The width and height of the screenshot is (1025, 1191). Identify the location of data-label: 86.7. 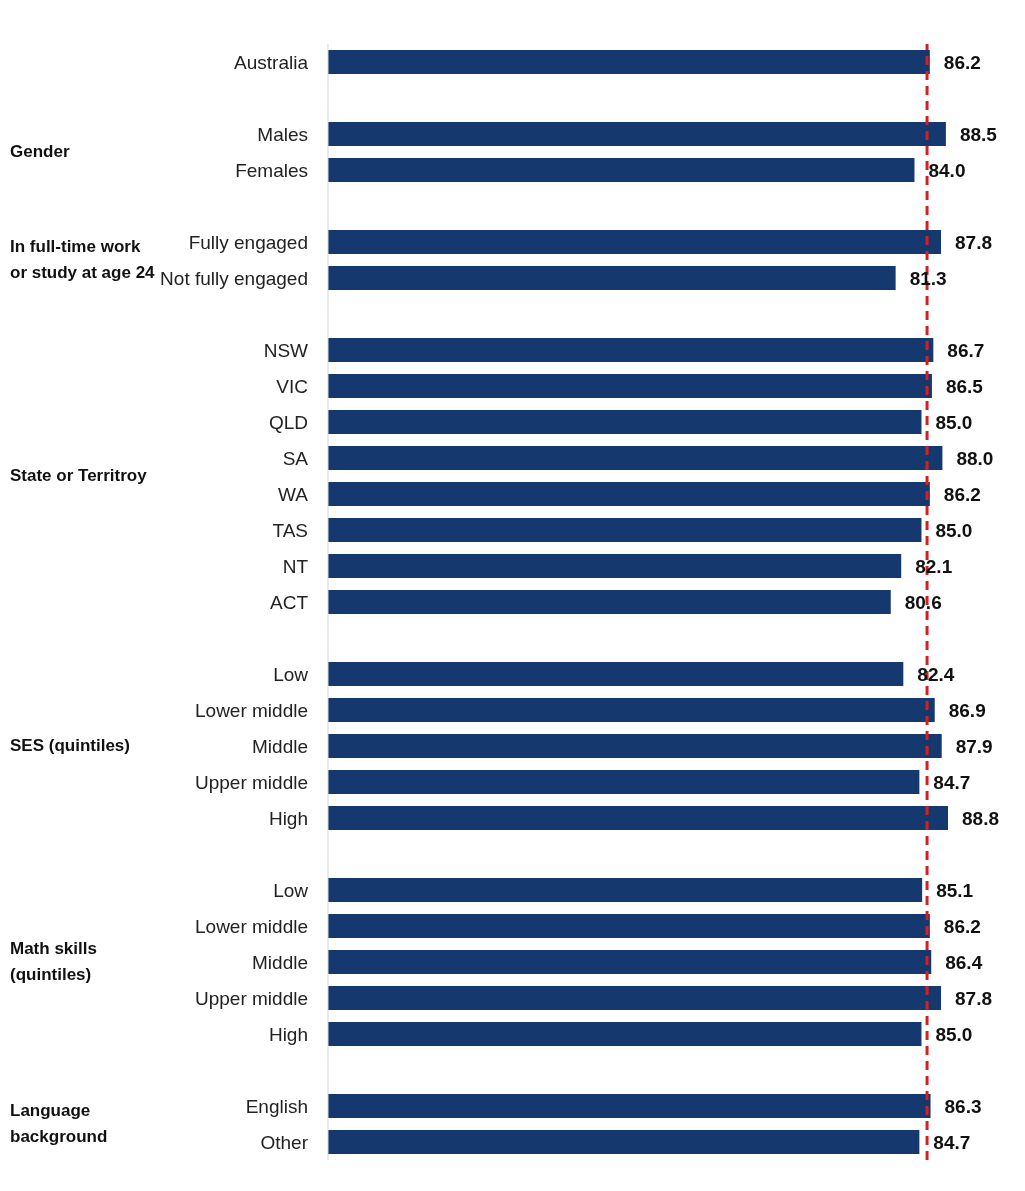
(966, 350).